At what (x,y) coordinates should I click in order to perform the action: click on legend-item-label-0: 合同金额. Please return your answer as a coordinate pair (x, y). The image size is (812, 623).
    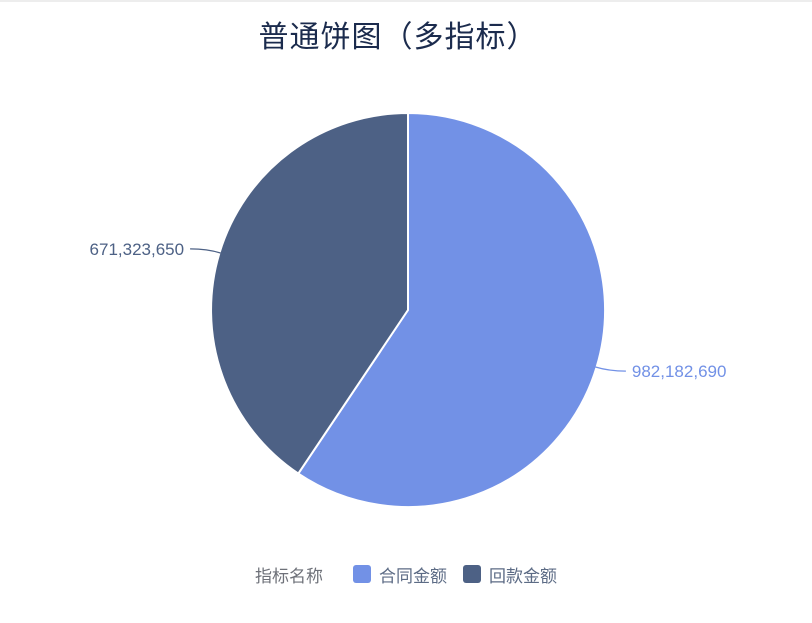
    Looking at the image, I should click on (413, 576).